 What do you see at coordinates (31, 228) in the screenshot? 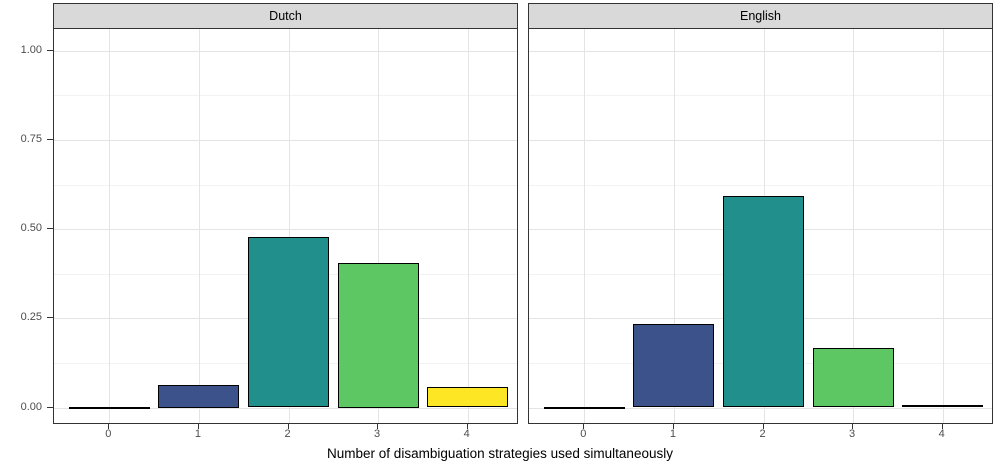
I see `y-tick-label: 0.50` at bounding box center [31, 228].